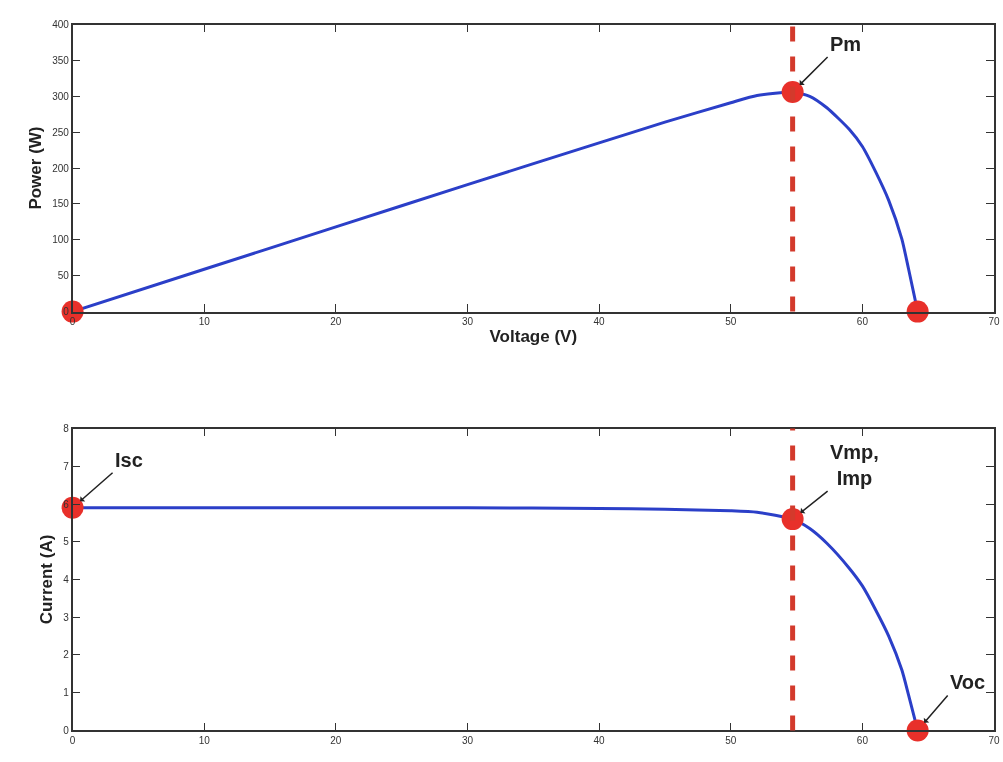  What do you see at coordinates (66, 466) in the screenshot?
I see `y-tick-label: 7` at bounding box center [66, 466].